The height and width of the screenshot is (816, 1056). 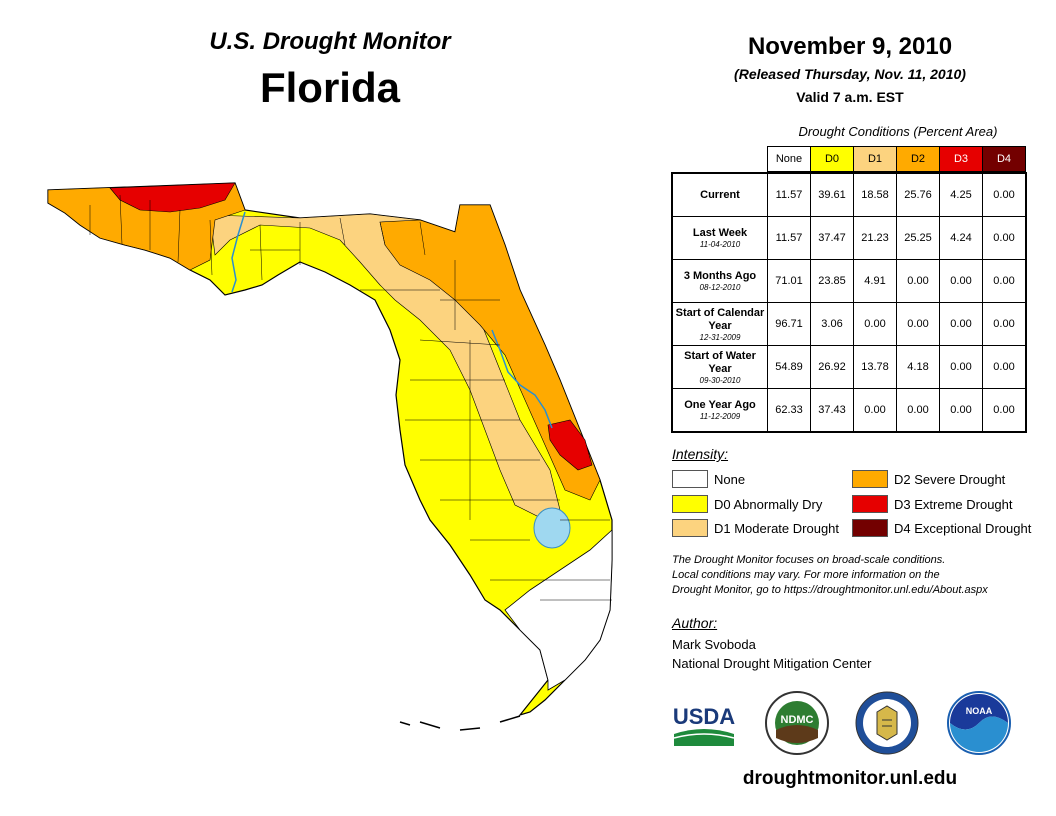 What do you see at coordinates (720, 405) in the screenshot?
I see `row-label-text: One Year Ago` at bounding box center [720, 405].